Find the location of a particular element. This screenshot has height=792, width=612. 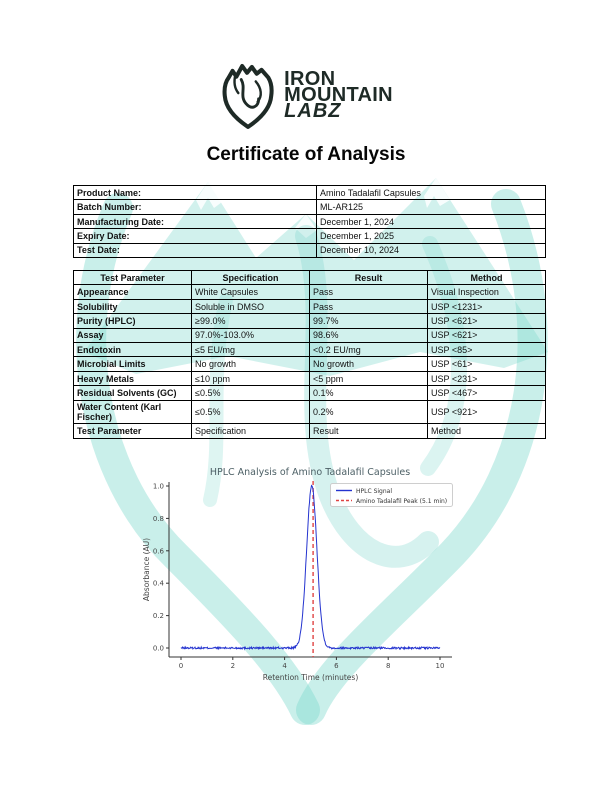

product-info-row: Test Date: December 10, 2024 is located at coordinates (309, 250).